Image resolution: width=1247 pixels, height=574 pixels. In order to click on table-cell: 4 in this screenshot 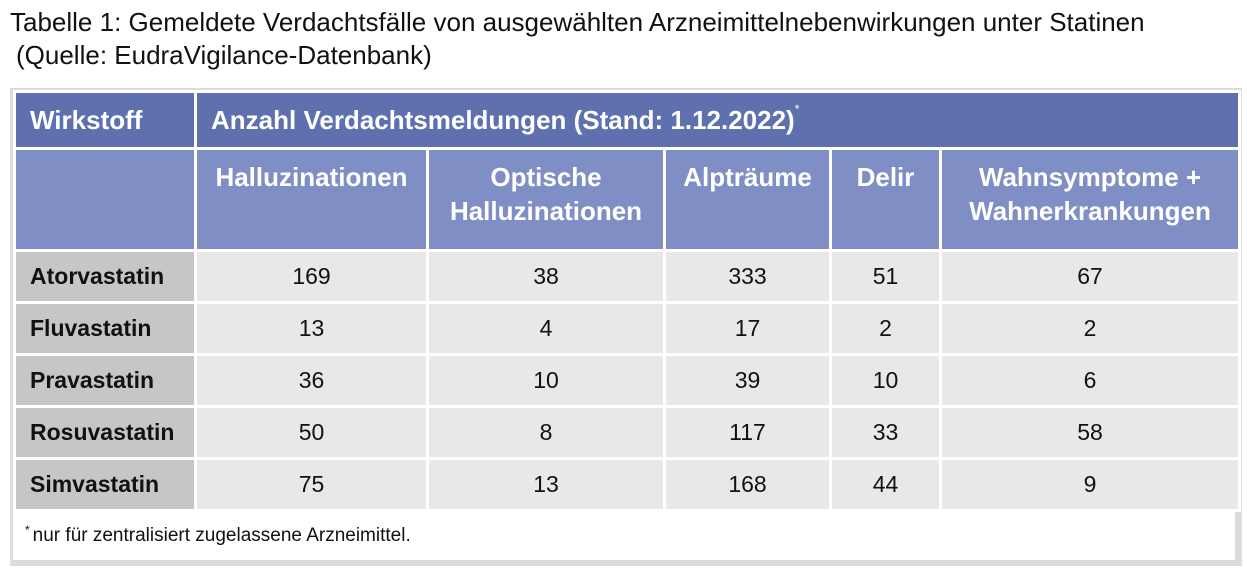, I will do `click(546, 328)`.